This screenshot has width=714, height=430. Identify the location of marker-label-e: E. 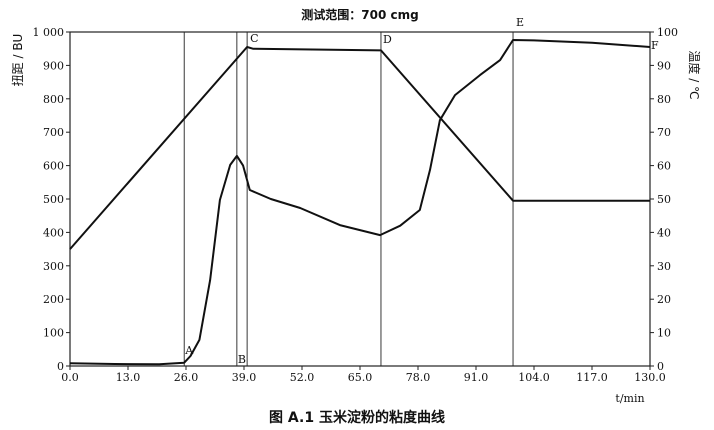
(520, 22).